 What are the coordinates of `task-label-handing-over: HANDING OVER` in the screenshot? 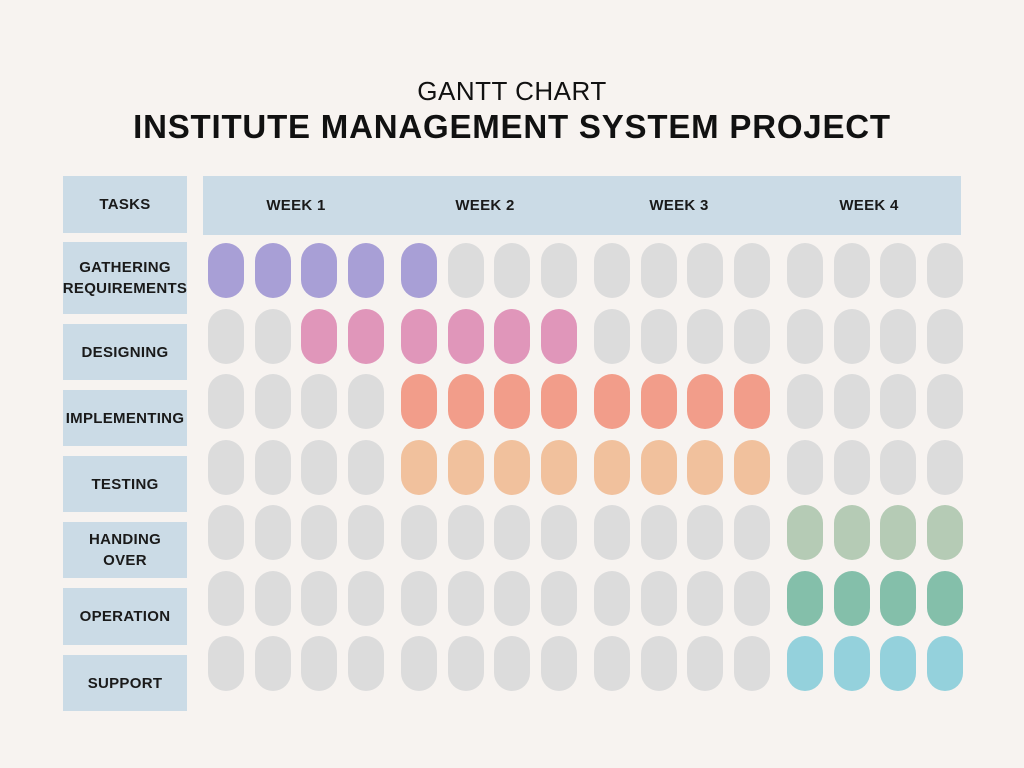 It's located at (125, 550).